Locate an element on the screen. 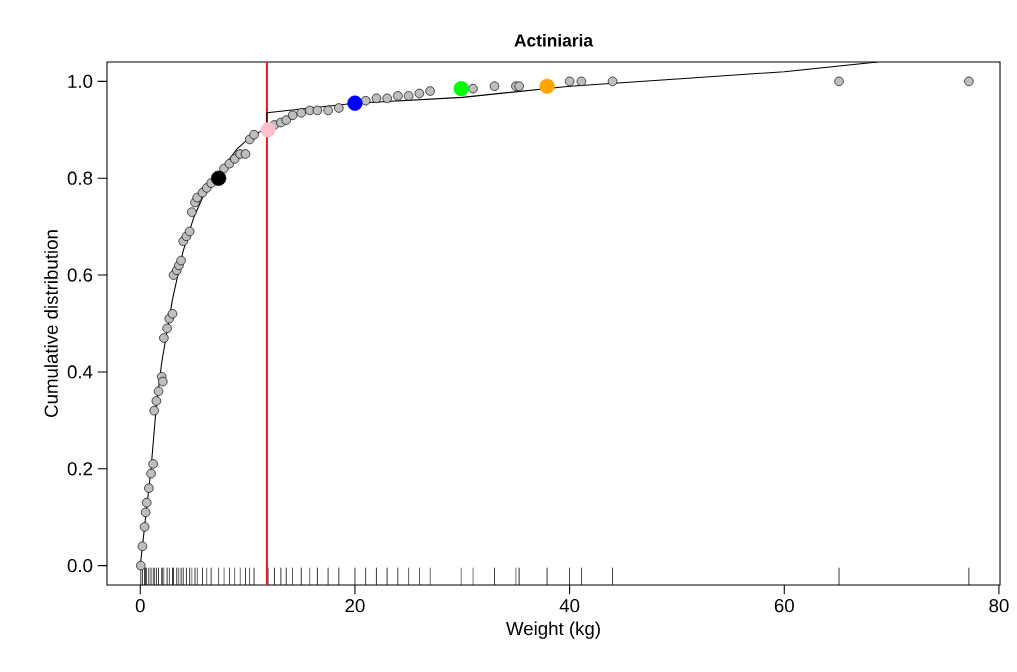  y-tick-label: 0.2 is located at coordinates (80, 469).